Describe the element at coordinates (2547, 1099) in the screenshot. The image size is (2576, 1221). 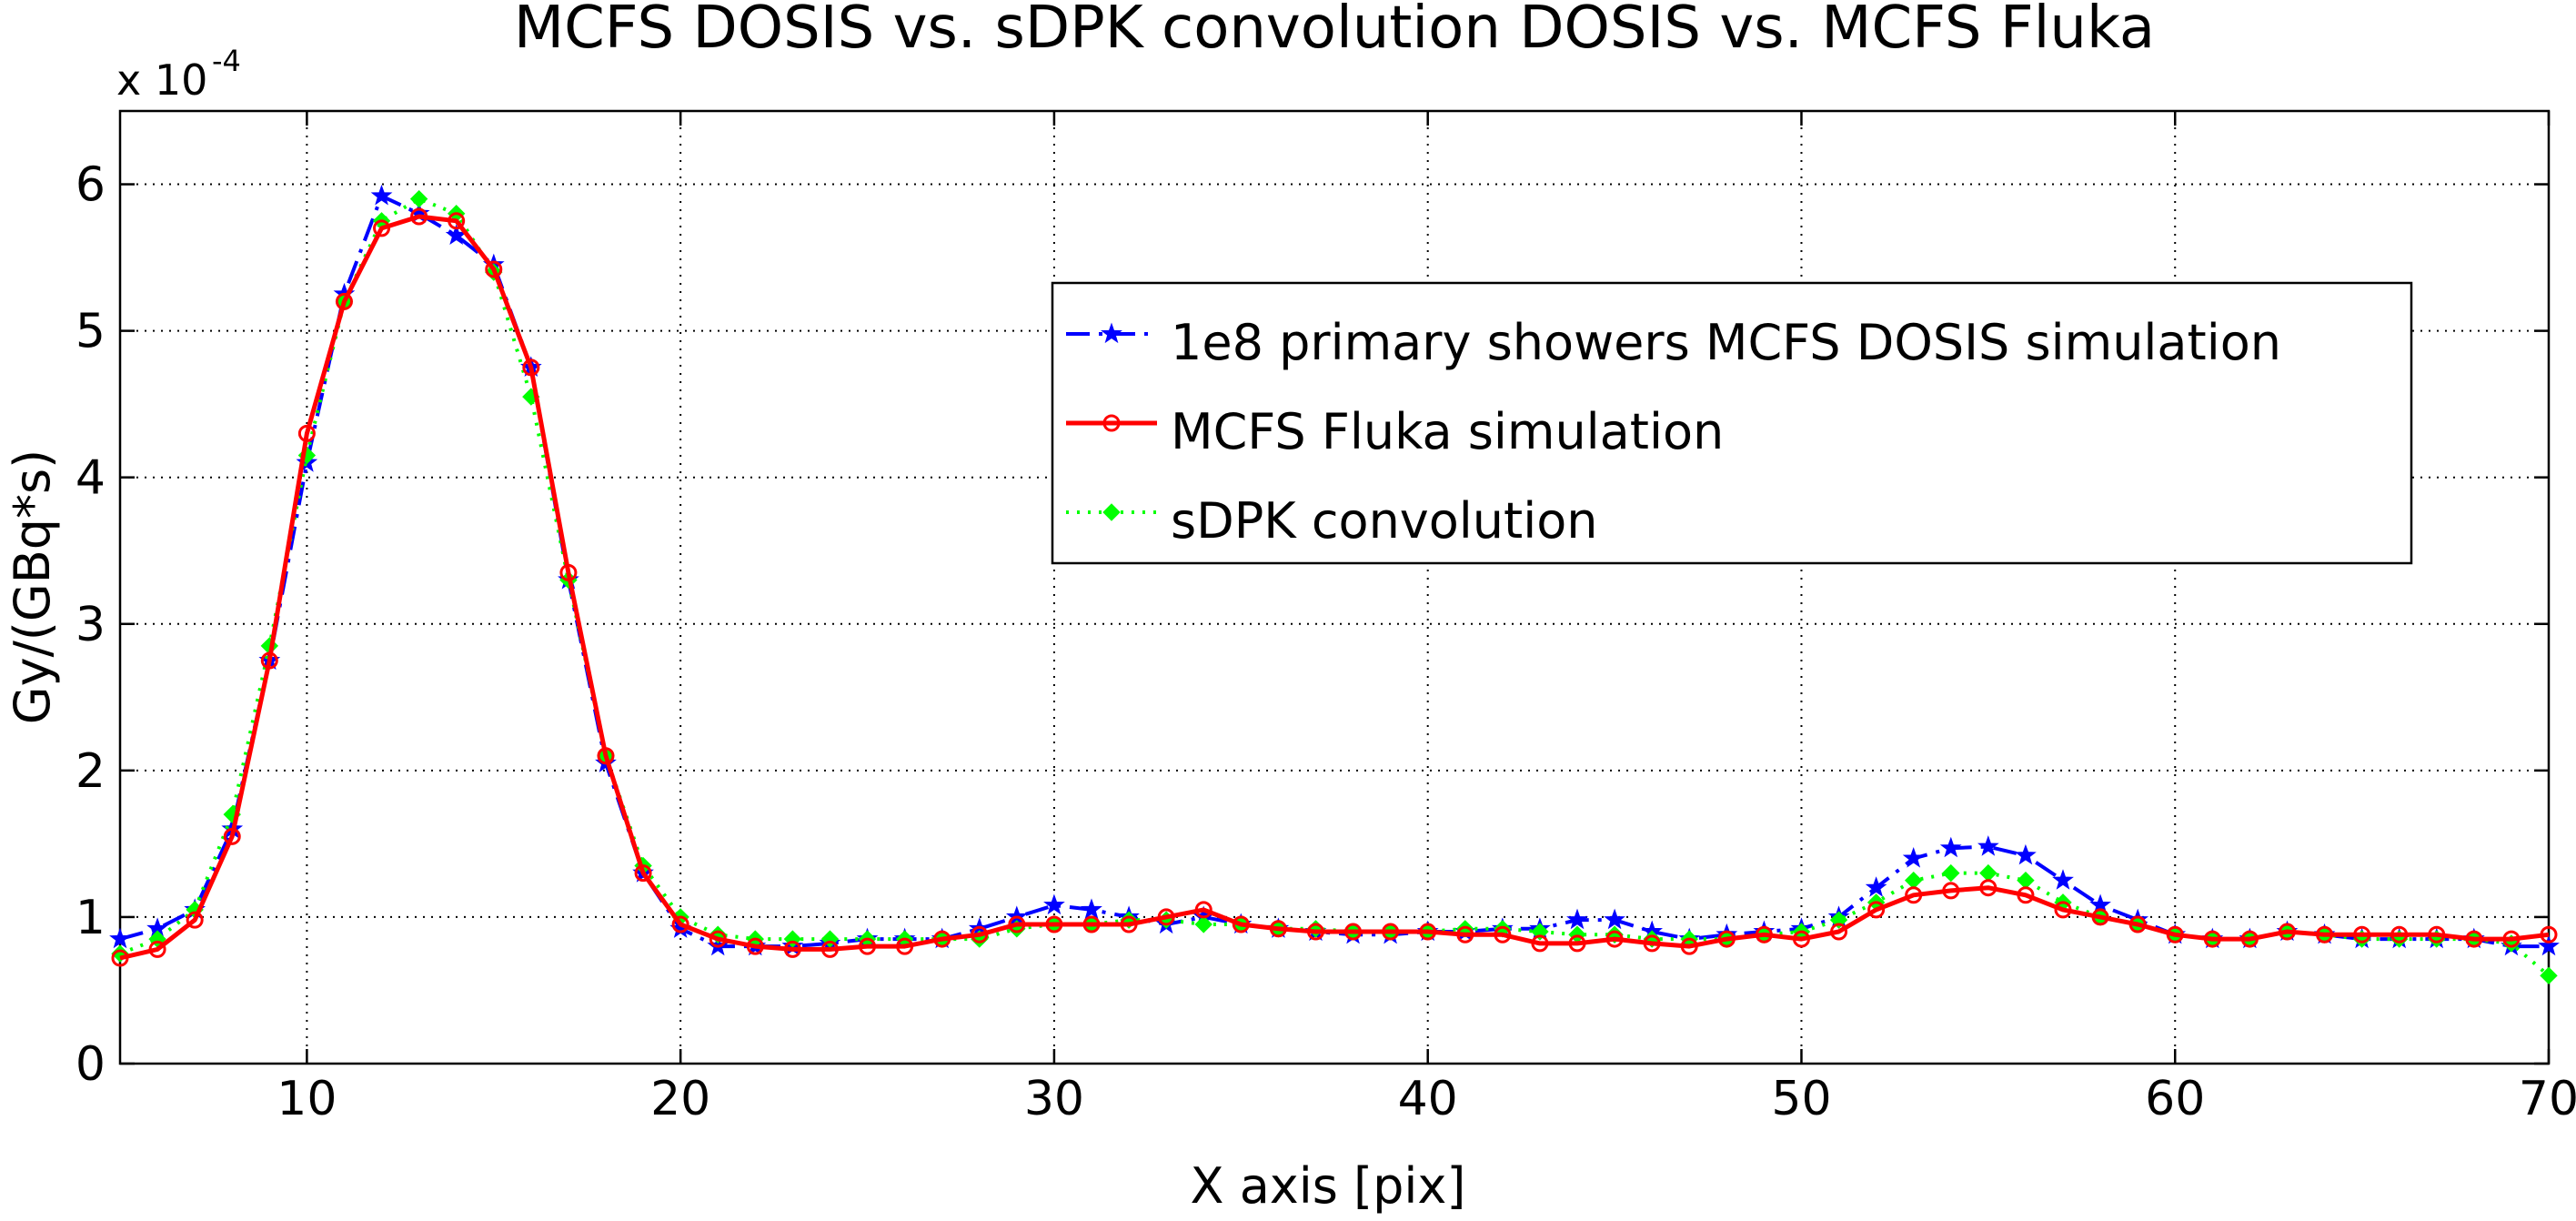
I see `x-tick-label: 70` at that location.